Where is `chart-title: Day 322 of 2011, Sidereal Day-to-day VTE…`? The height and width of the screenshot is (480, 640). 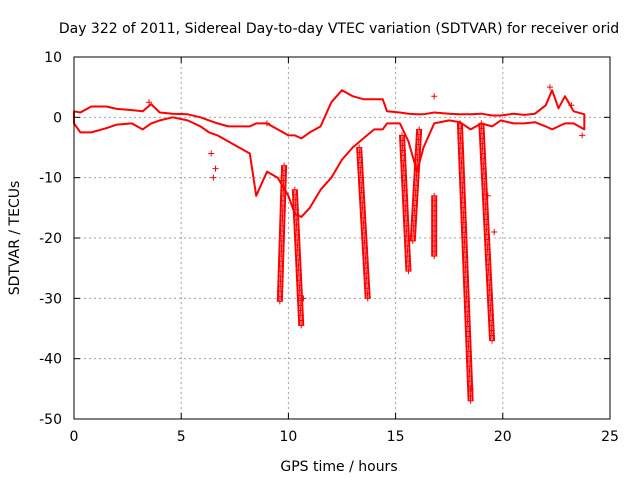 chart-title: Day 322 of 2011, Sidereal Day-to-day VTE… is located at coordinates (339, 29).